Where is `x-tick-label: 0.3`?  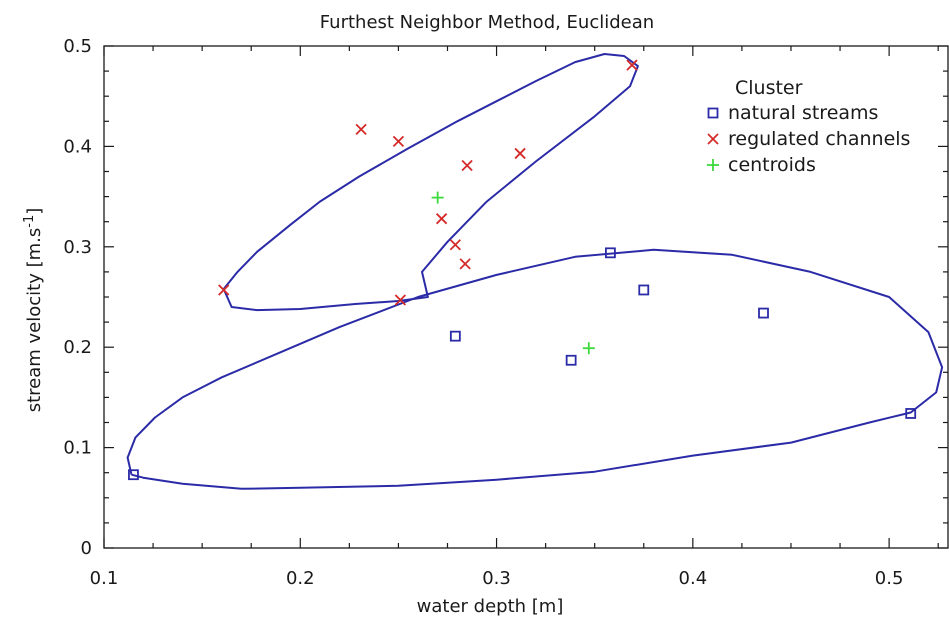 x-tick-label: 0.3 is located at coordinates (496, 578).